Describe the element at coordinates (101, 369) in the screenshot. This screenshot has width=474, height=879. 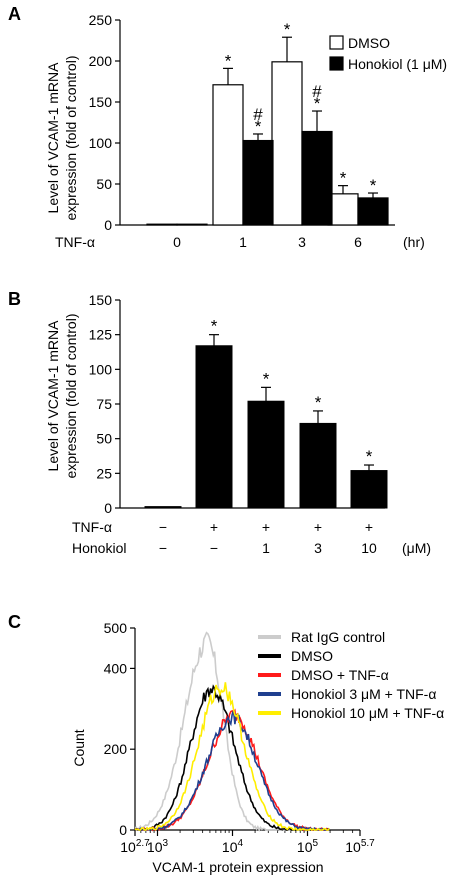
I see `panel-b-ytick-label: 100` at that location.